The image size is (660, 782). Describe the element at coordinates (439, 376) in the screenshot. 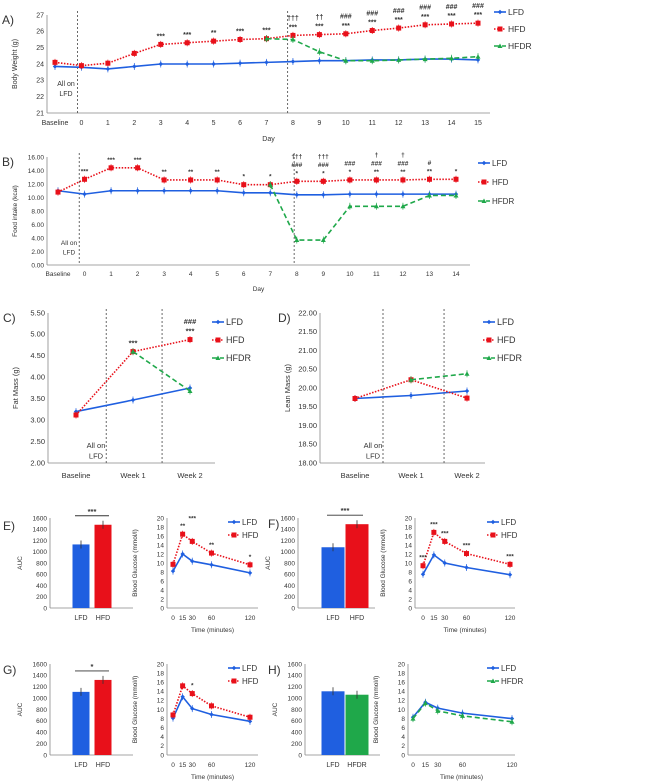

I see `series-line-hfdr` at that location.